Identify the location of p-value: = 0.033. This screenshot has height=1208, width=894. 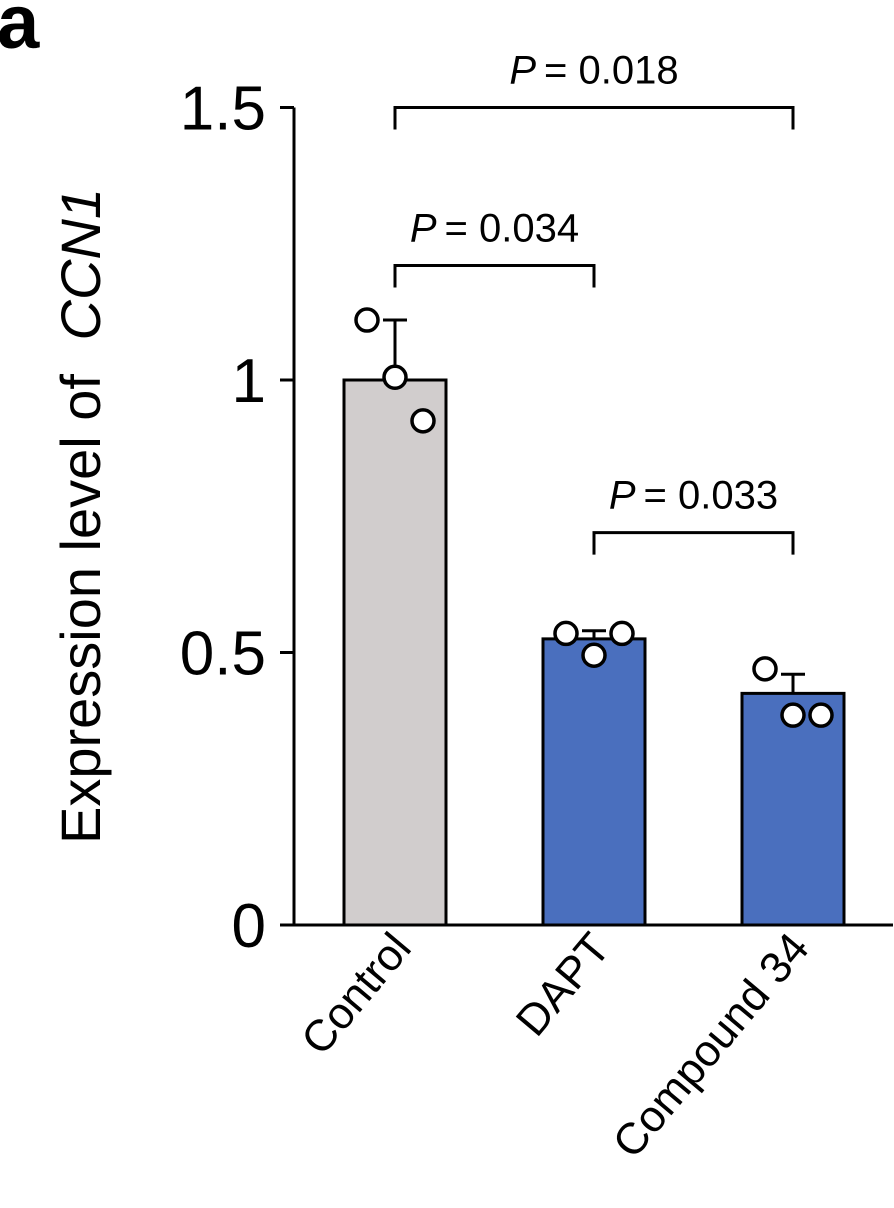
(711, 496).